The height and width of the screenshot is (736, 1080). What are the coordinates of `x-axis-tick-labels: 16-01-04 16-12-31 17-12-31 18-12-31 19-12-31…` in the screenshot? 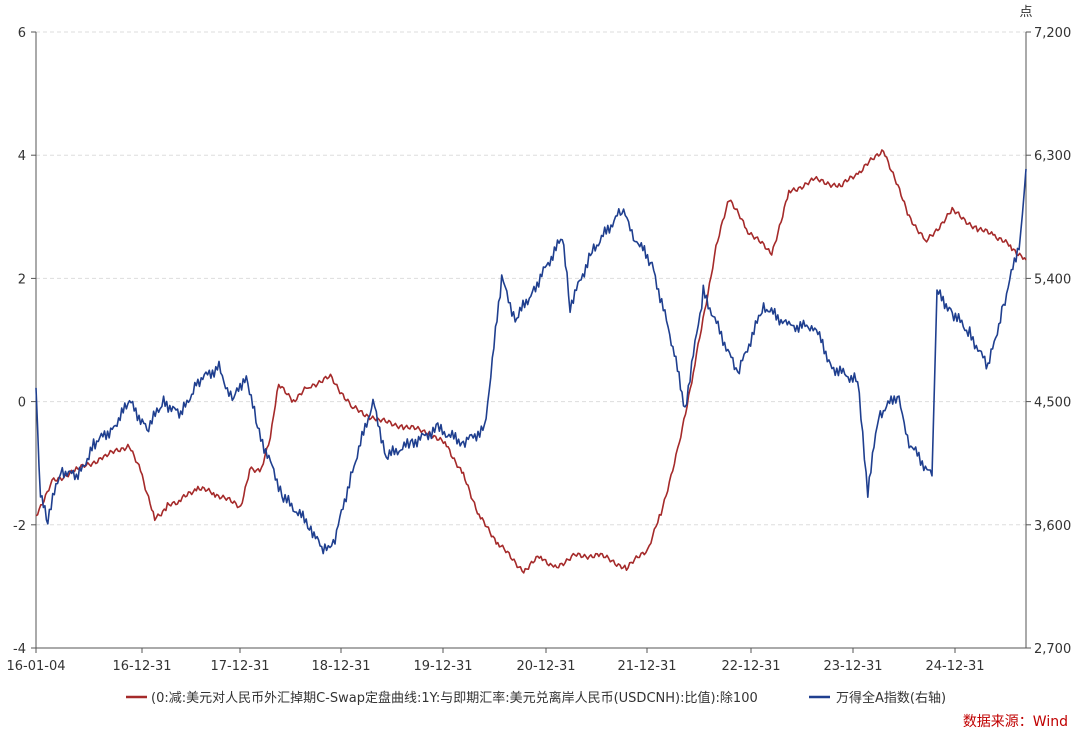 It's located at (495, 666).